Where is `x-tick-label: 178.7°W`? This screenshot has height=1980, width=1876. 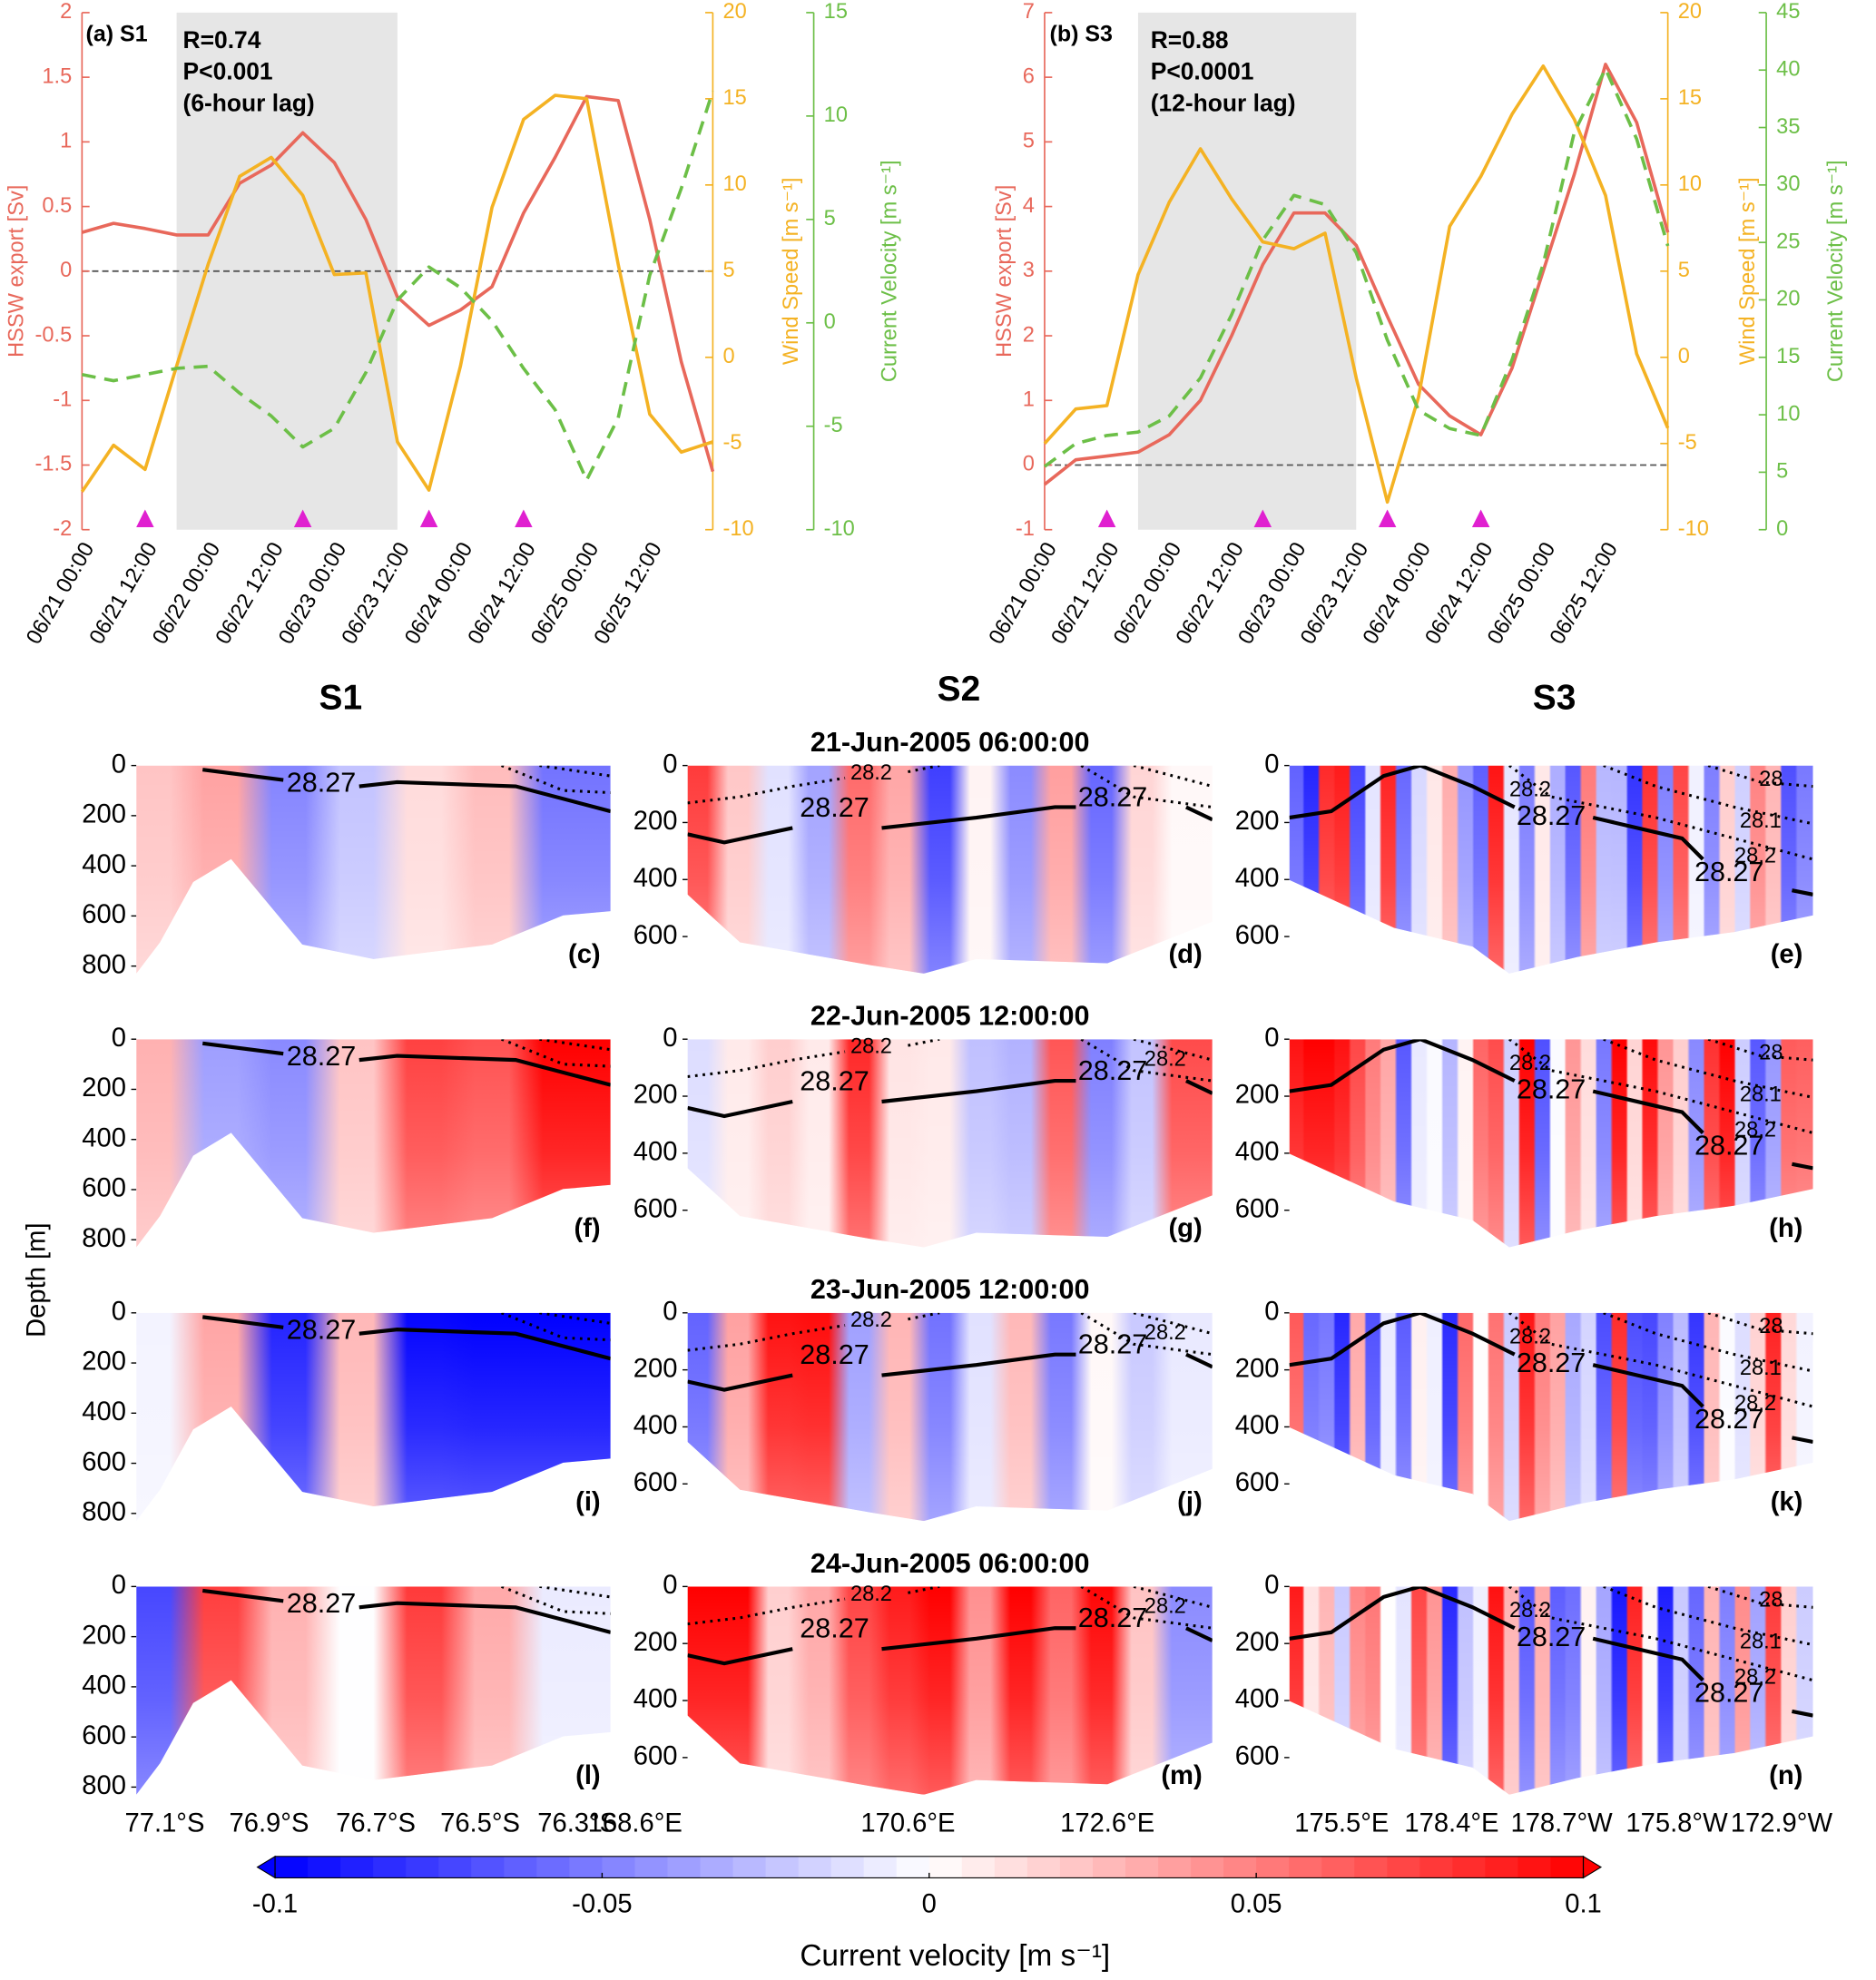
x-tick-label: 178.7°W is located at coordinates (1562, 1824).